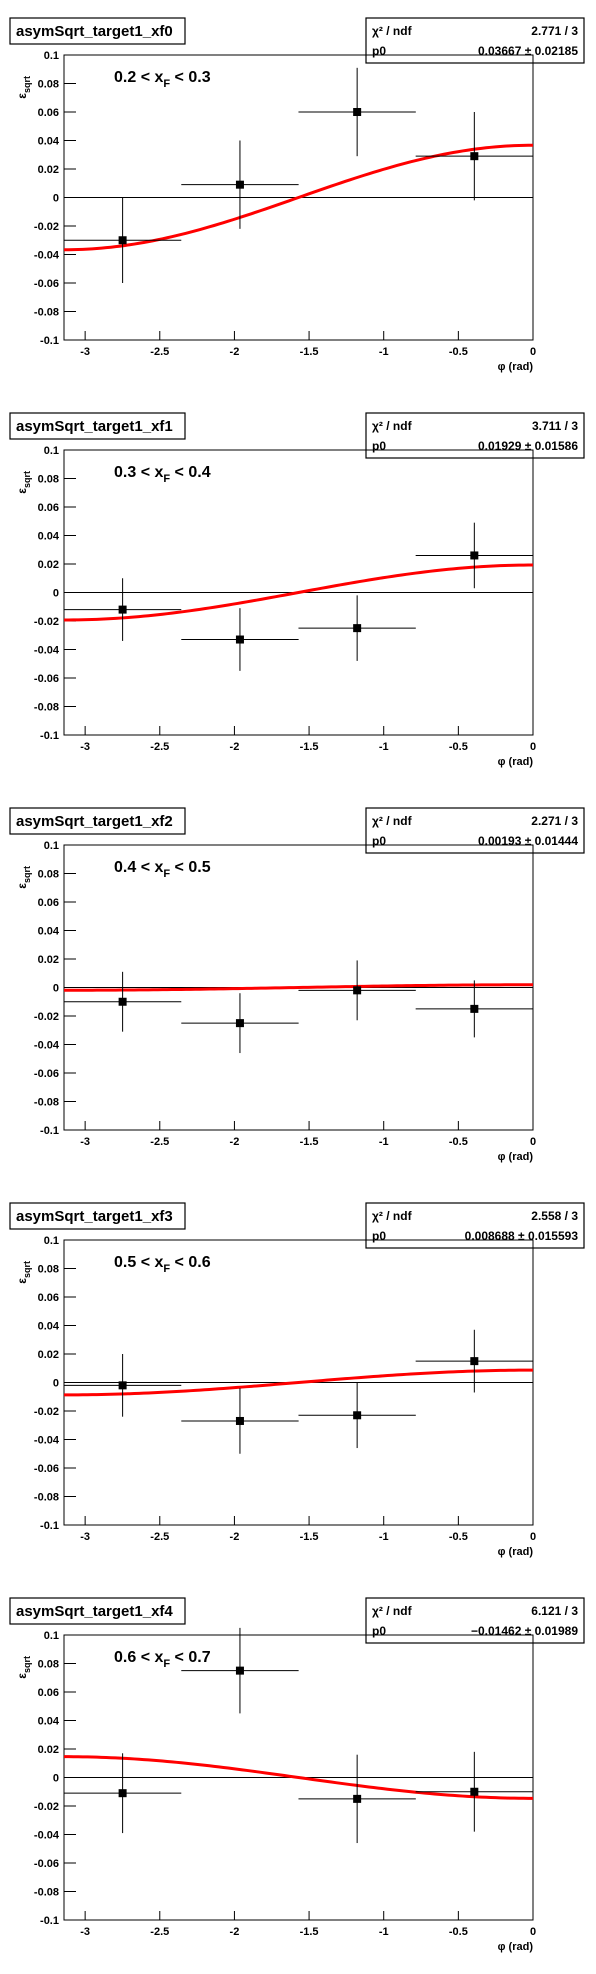 The image size is (596, 1974). What do you see at coordinates (528, 446) in the screenshot?
I see `stats-value: 0.01929 ± 0.01586` at bounding box center [528, 446].